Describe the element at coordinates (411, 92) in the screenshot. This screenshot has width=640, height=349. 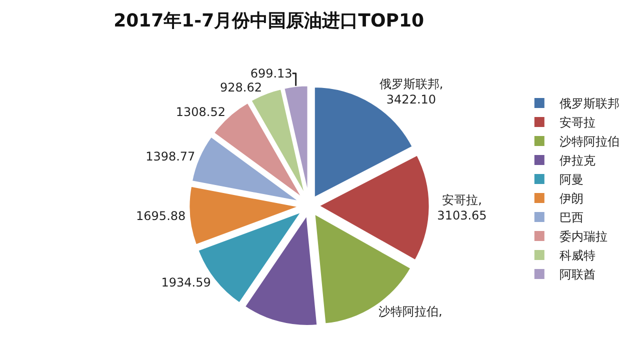
I see `data-label: 俄罗斯联邦, 3422.10` at that location.